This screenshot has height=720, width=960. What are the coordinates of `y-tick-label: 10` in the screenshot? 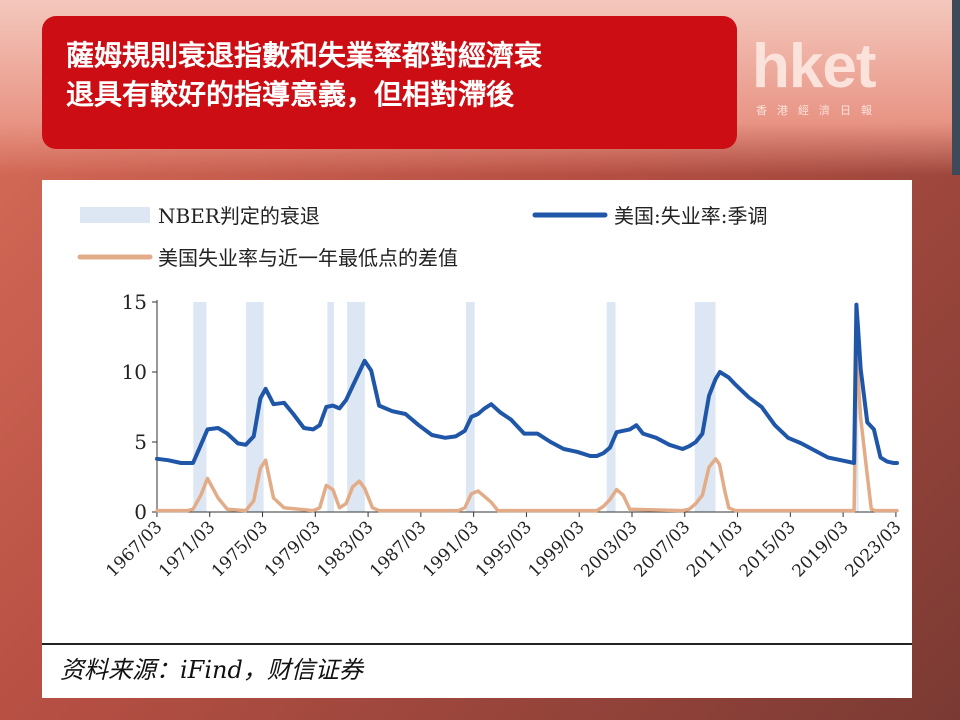 It's located at (134, 372).